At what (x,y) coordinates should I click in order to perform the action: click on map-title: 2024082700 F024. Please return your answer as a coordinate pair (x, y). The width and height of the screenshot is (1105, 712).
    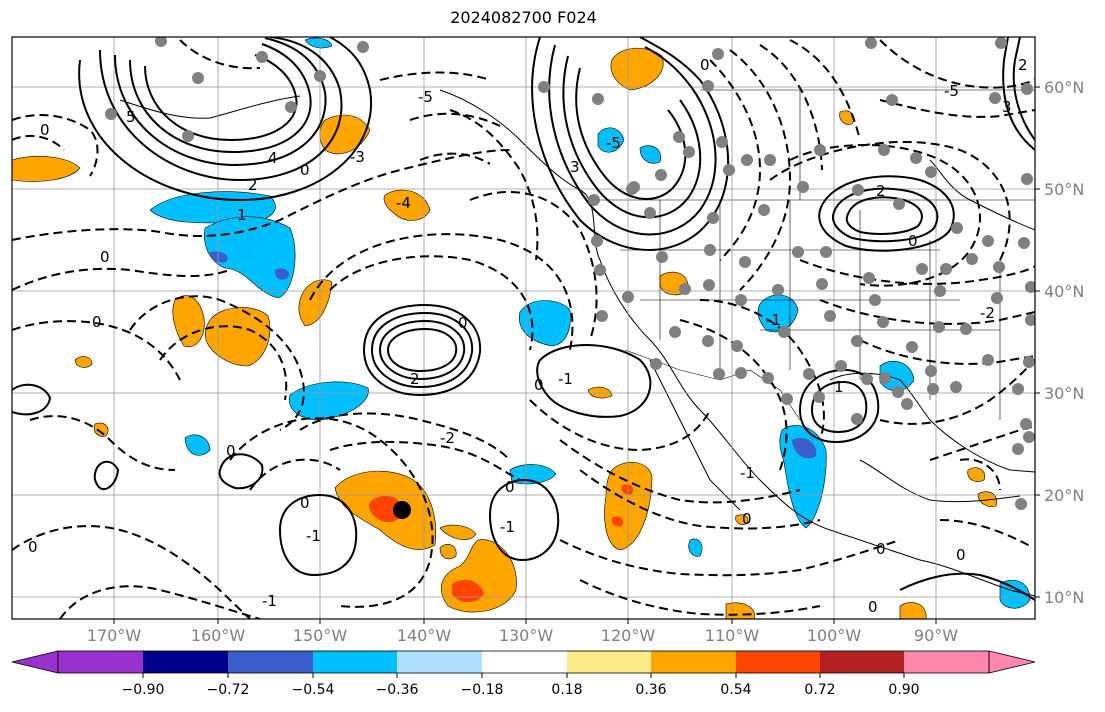
    Looking at the image, I should click on (523, 17).